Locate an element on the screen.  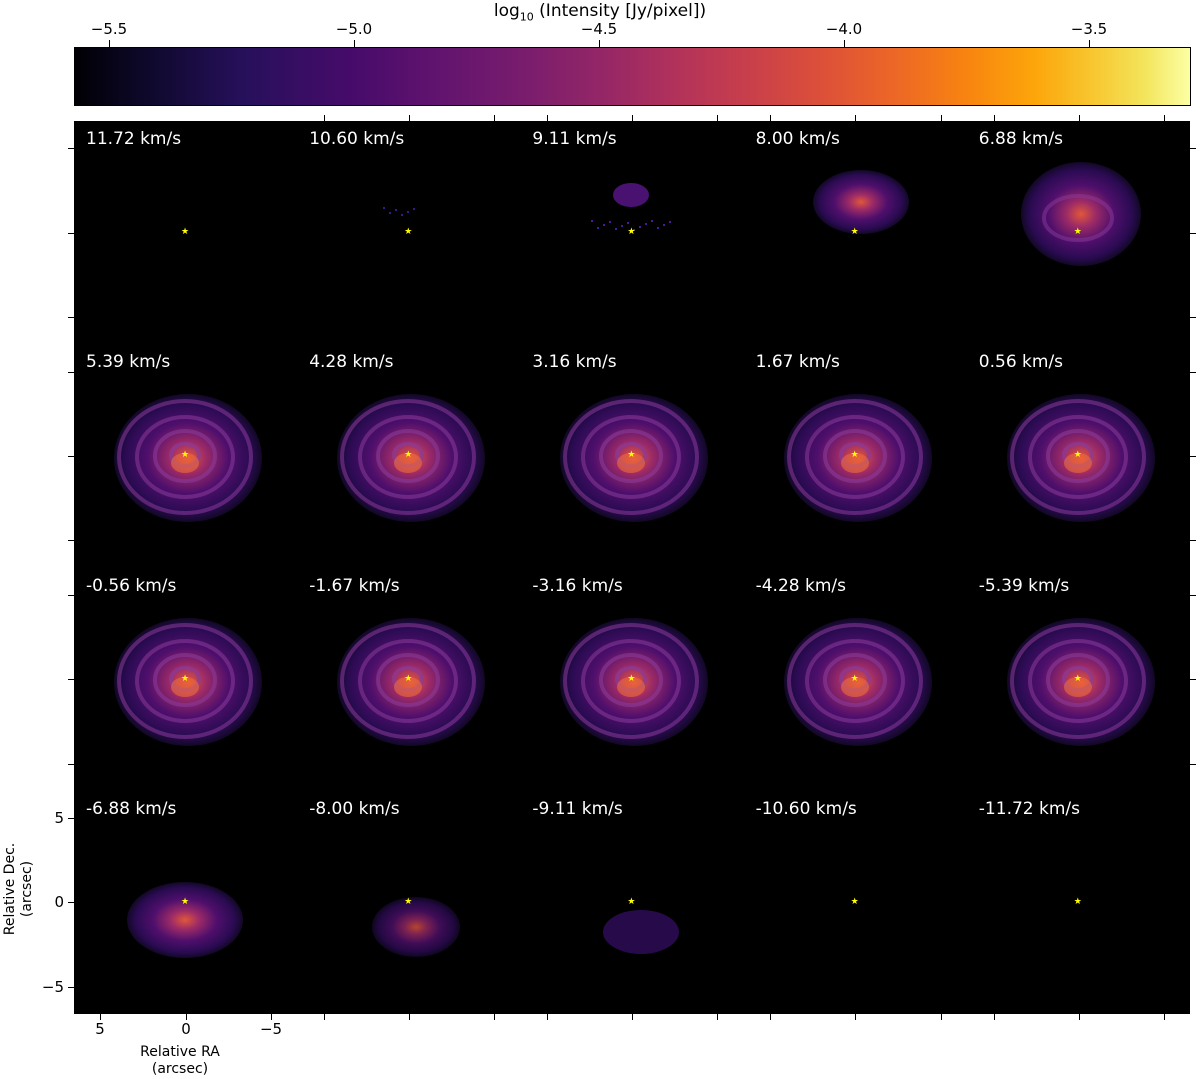
x-tick-label: −5 is located at coordinates (271, 1029).